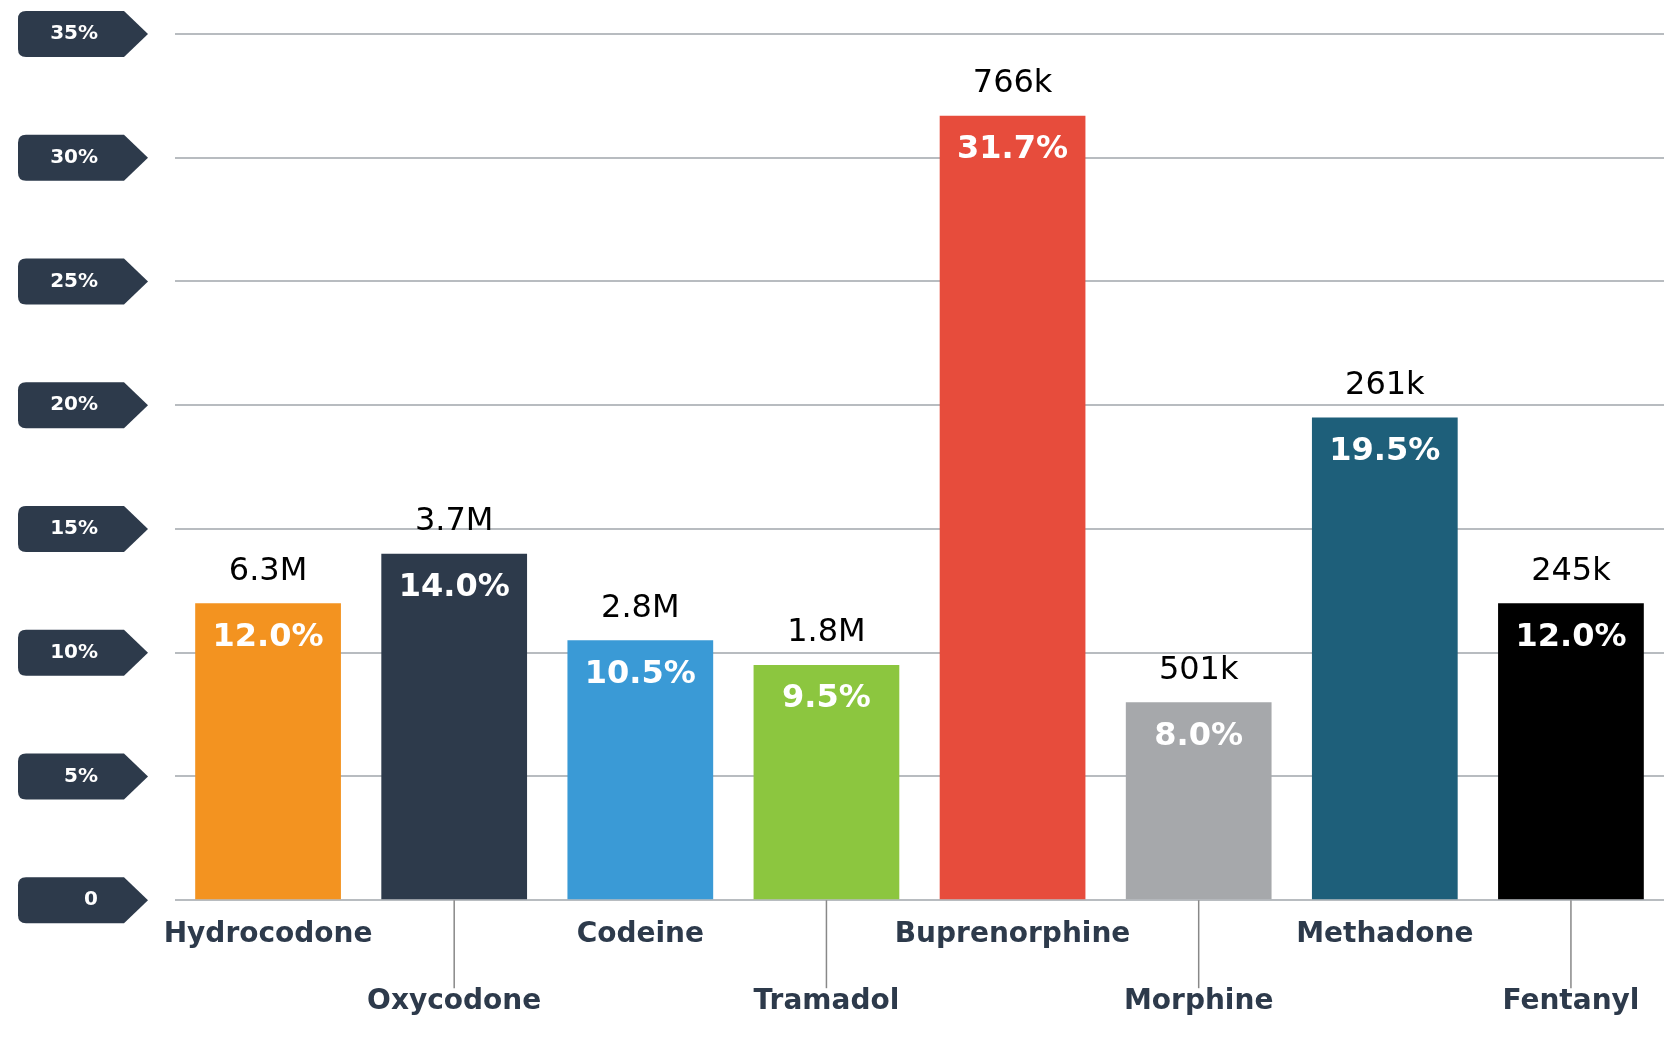 This screenshot has height=1037, width=1664. Describe the element at coordinates (74, 32) in the screenshot. I see `y-tick-label: 35%` at that location.